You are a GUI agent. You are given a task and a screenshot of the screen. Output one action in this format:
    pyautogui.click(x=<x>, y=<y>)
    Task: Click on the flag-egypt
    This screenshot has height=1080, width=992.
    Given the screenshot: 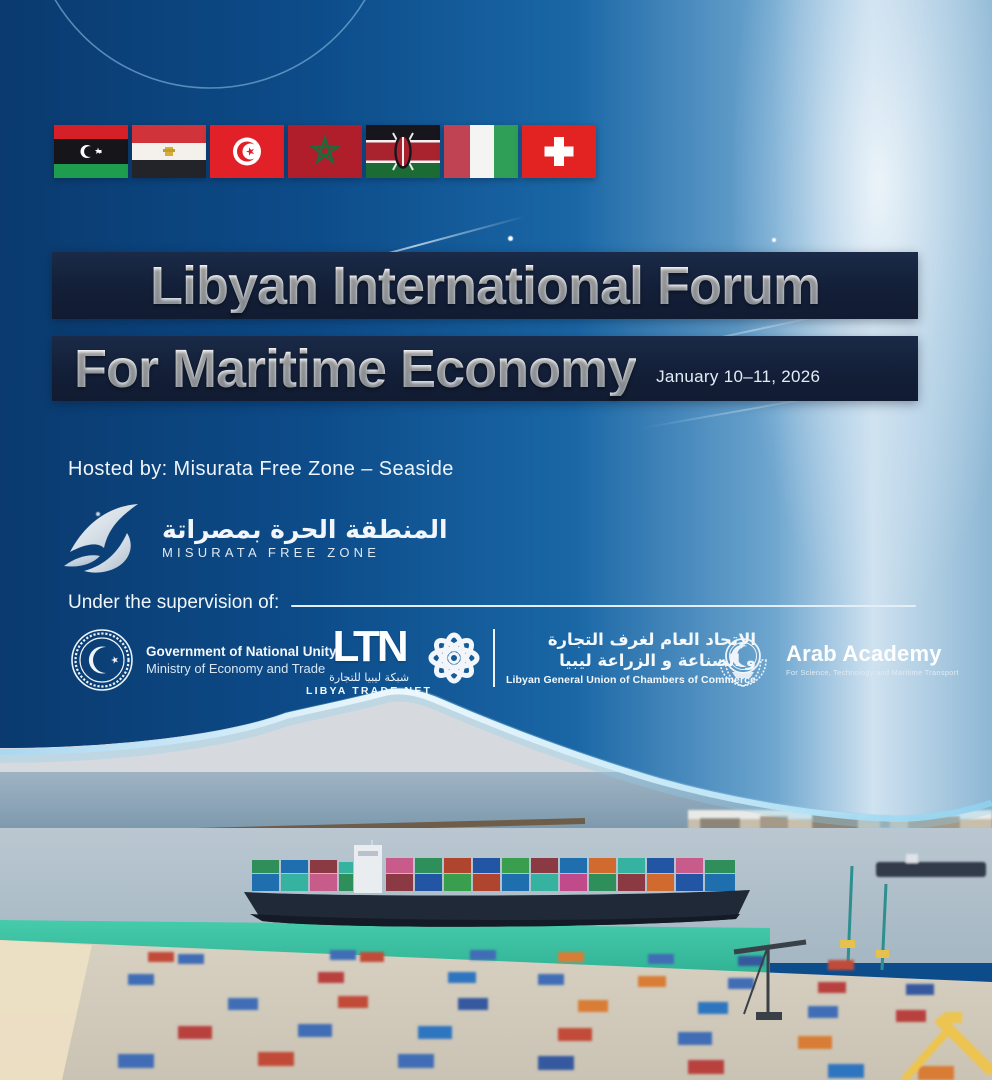 What is the action you would take?
    pyautogui.click(x=169, y=151)
    